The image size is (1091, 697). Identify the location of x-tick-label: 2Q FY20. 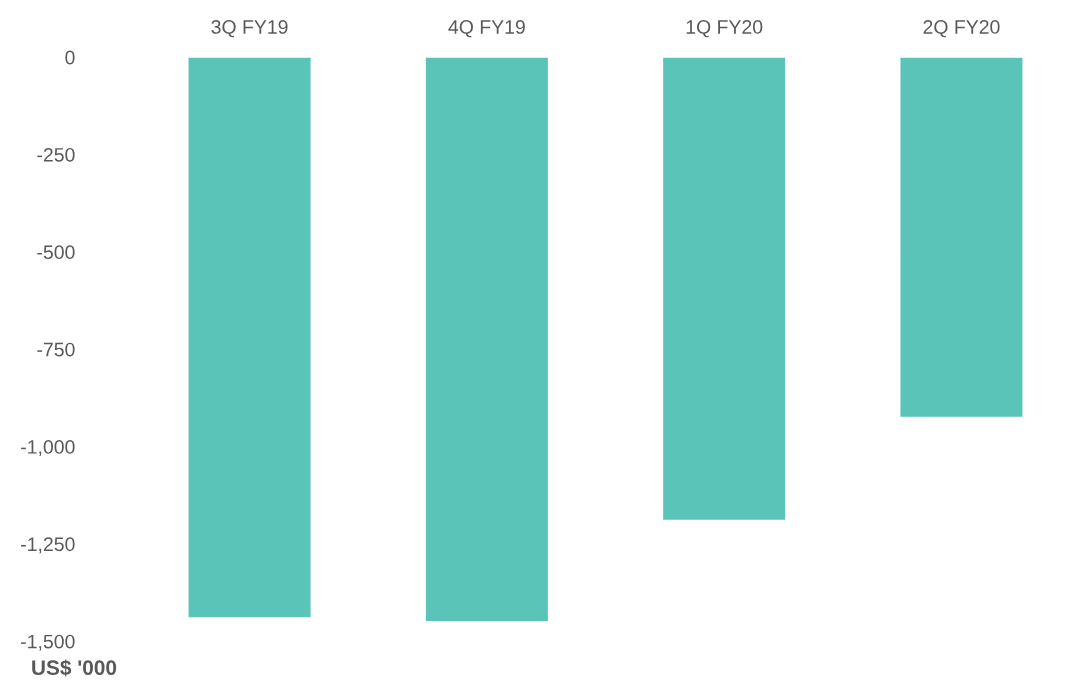
(961, 29).